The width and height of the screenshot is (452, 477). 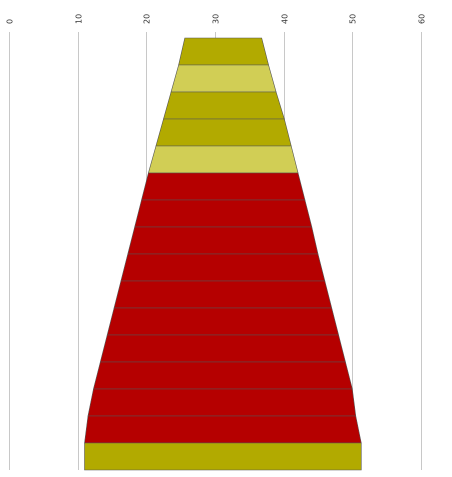 What do you see at coordinates (79, 19) in the screenshot?
I see `x-tick-label: 10` at bounding box center [79, 19].